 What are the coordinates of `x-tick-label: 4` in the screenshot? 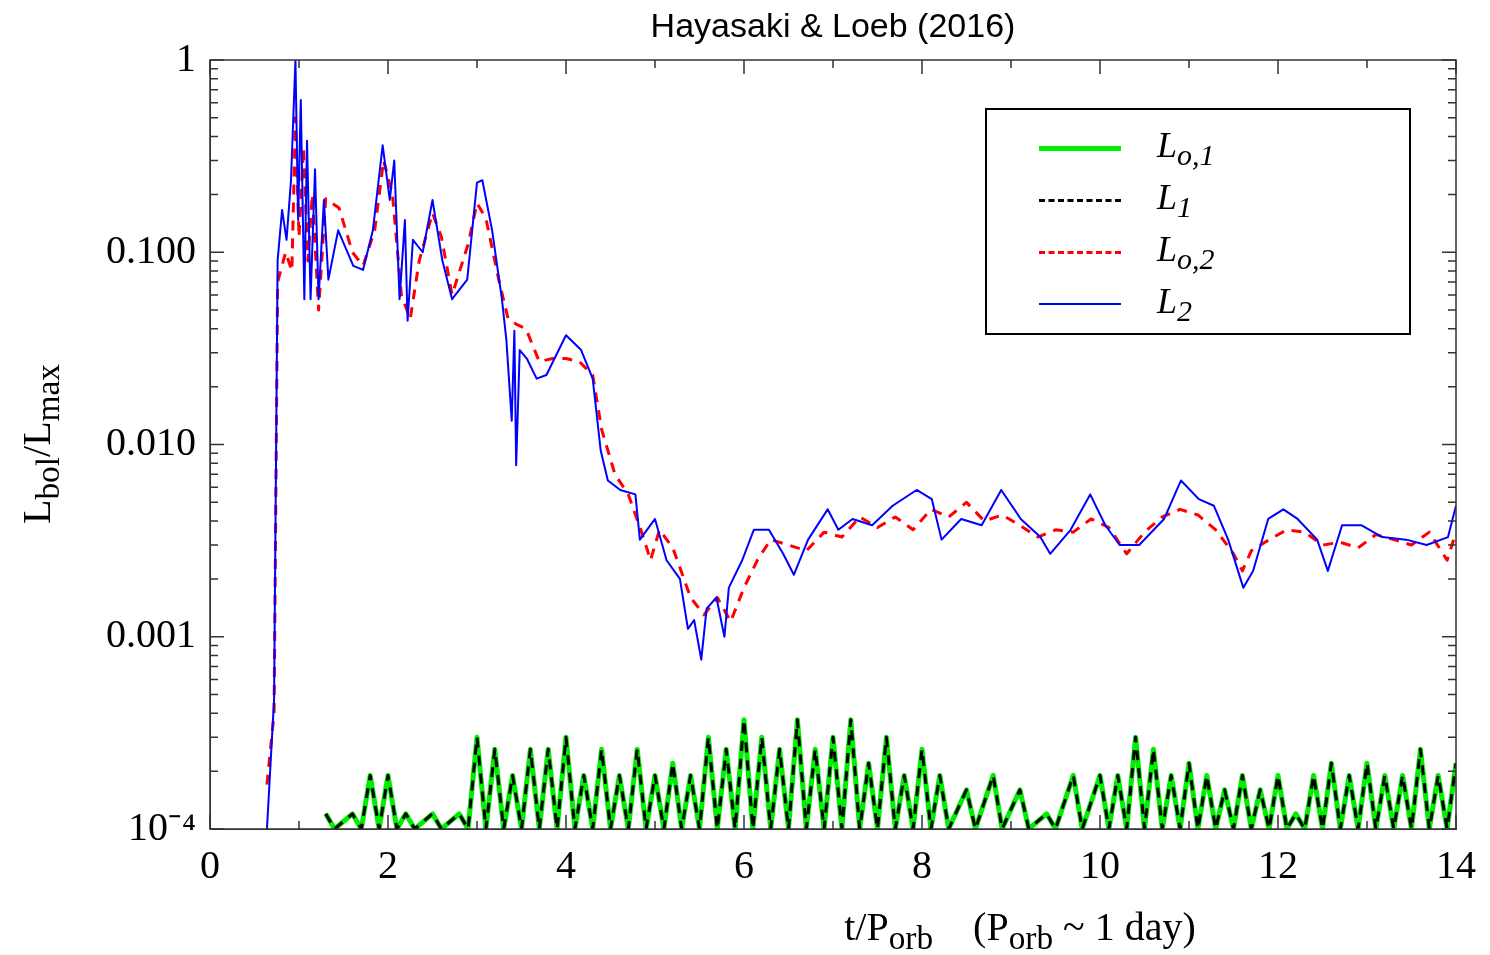 It's located at (566, 864).